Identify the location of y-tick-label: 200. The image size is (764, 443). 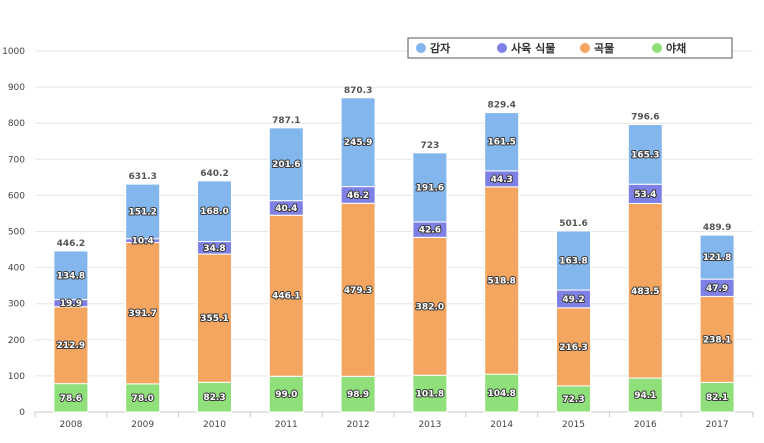
(16, 341).